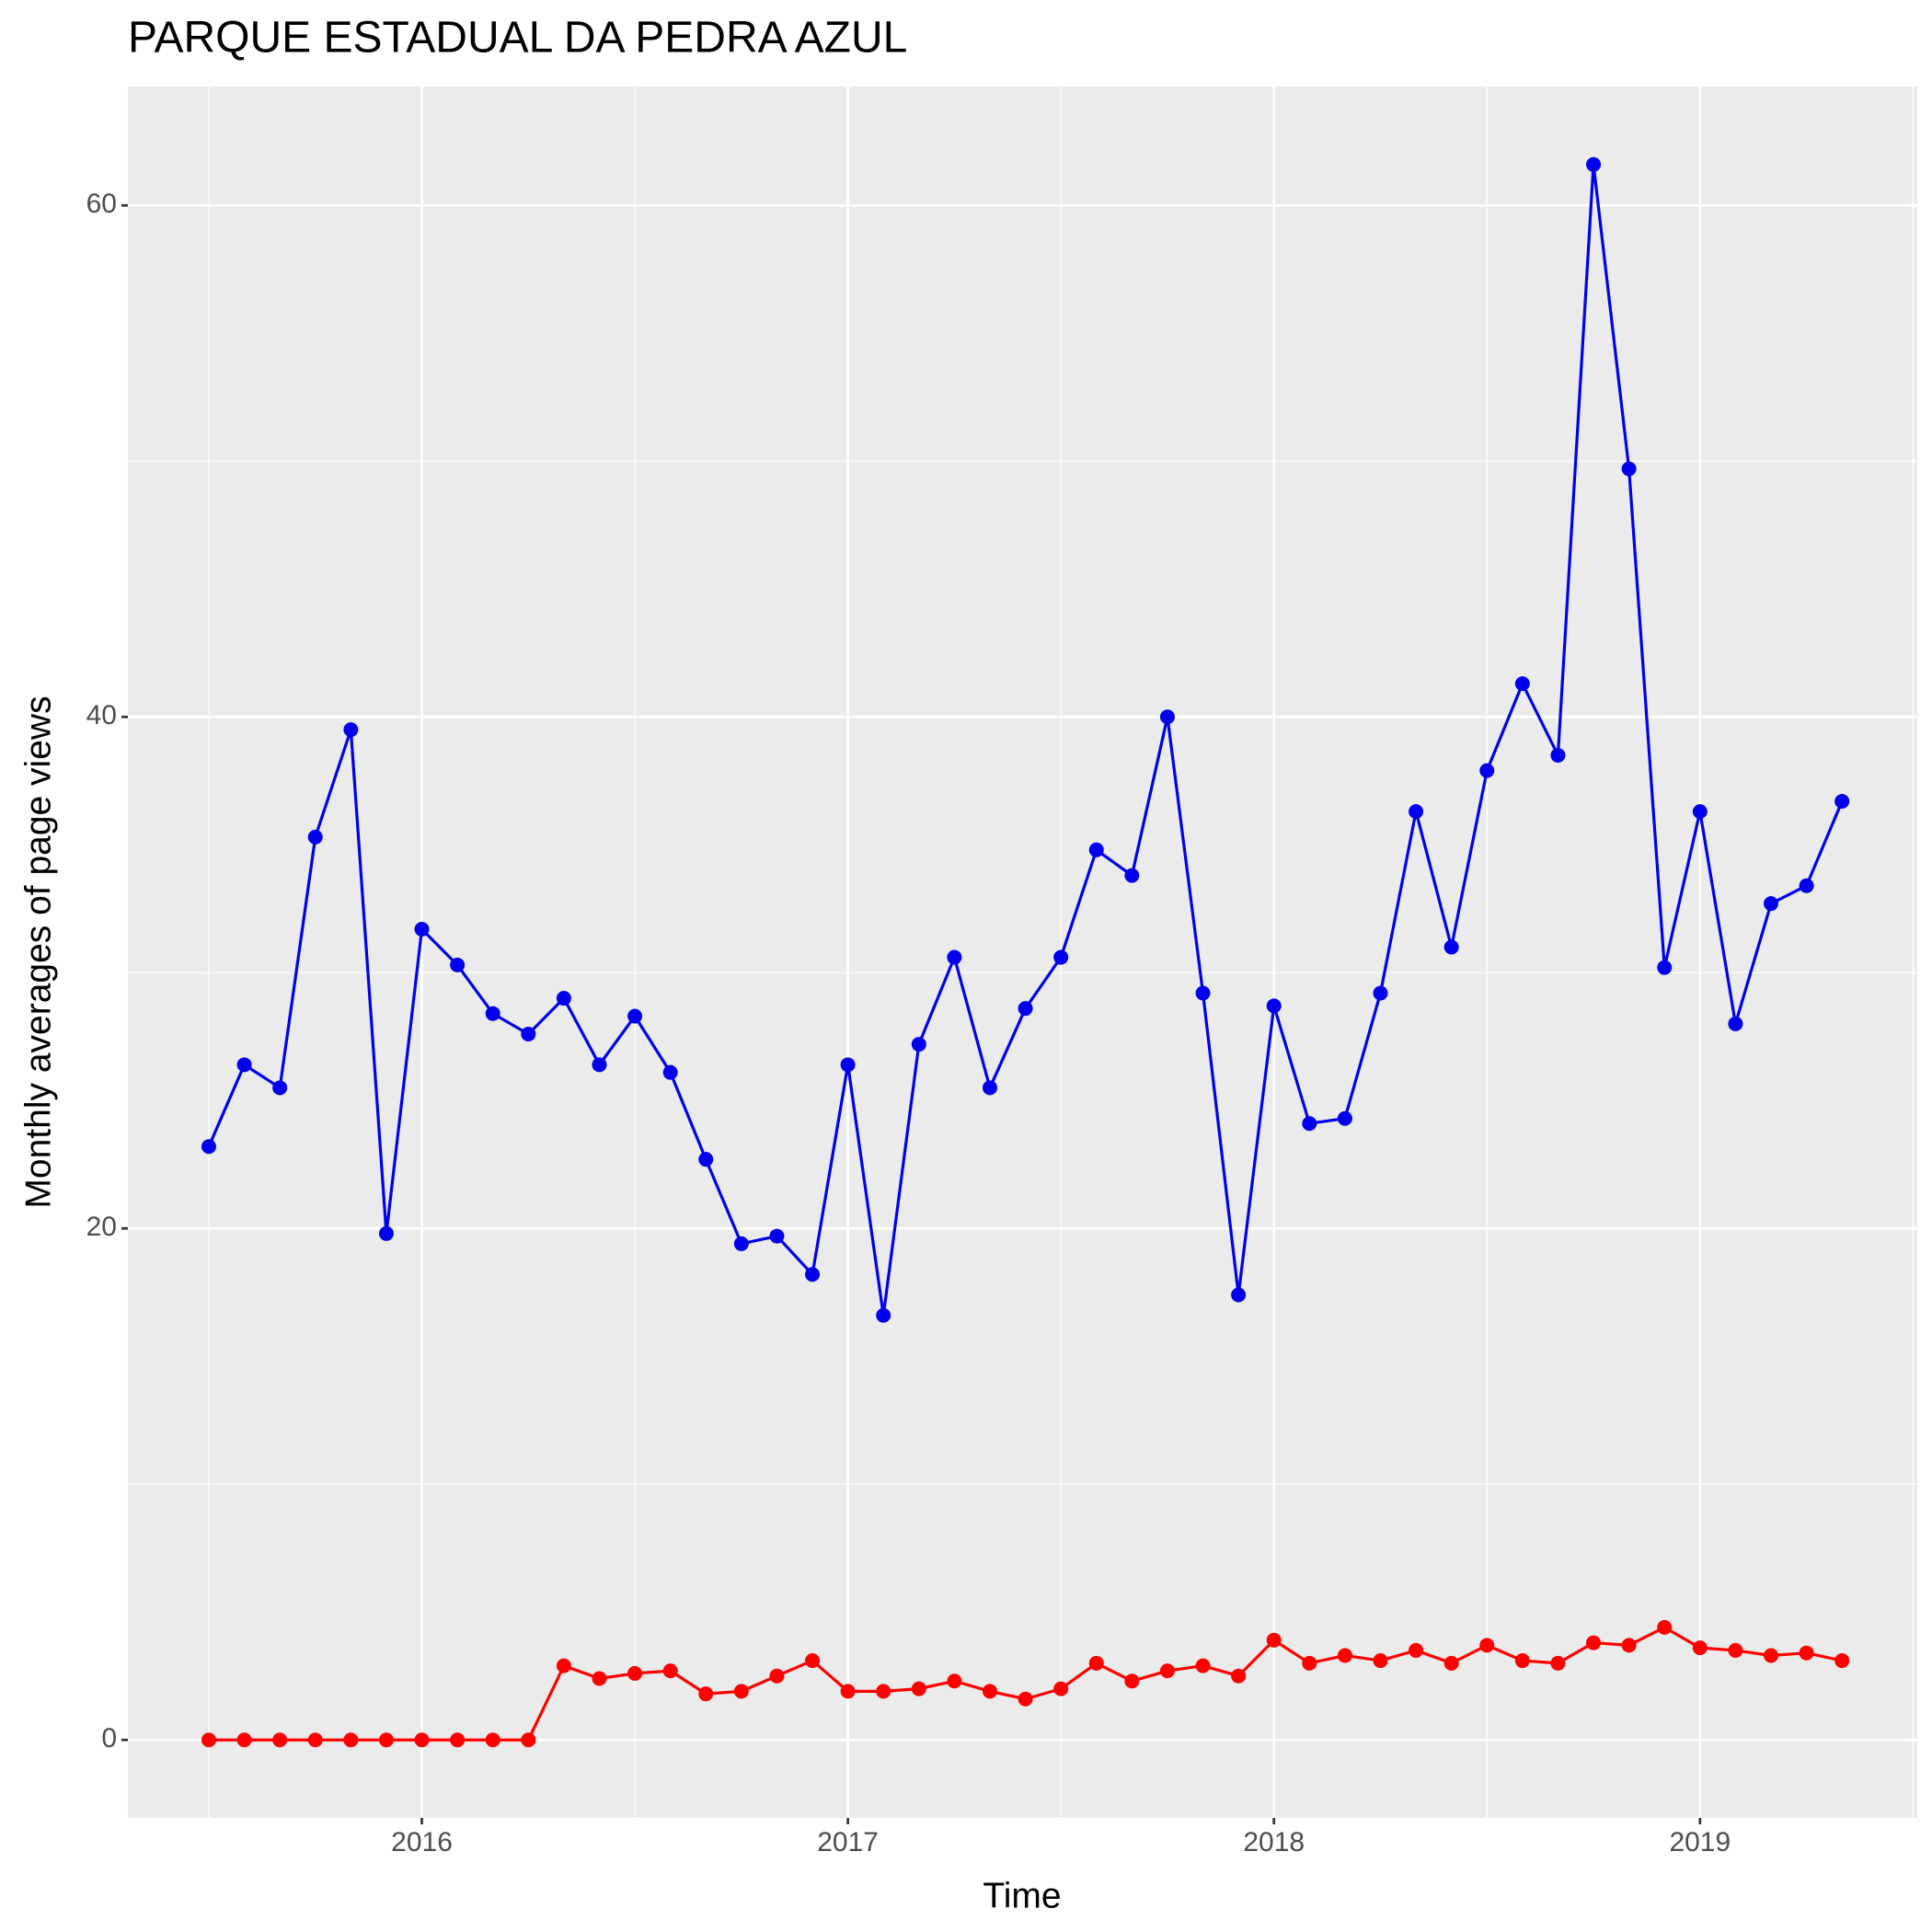 The height and width of the screenshot is (1932, 1932). What do you see at coordinates (1022, 1895) in the screenshot?
I see `x-axis-label: Time` at bounding box center [1022, 1895].